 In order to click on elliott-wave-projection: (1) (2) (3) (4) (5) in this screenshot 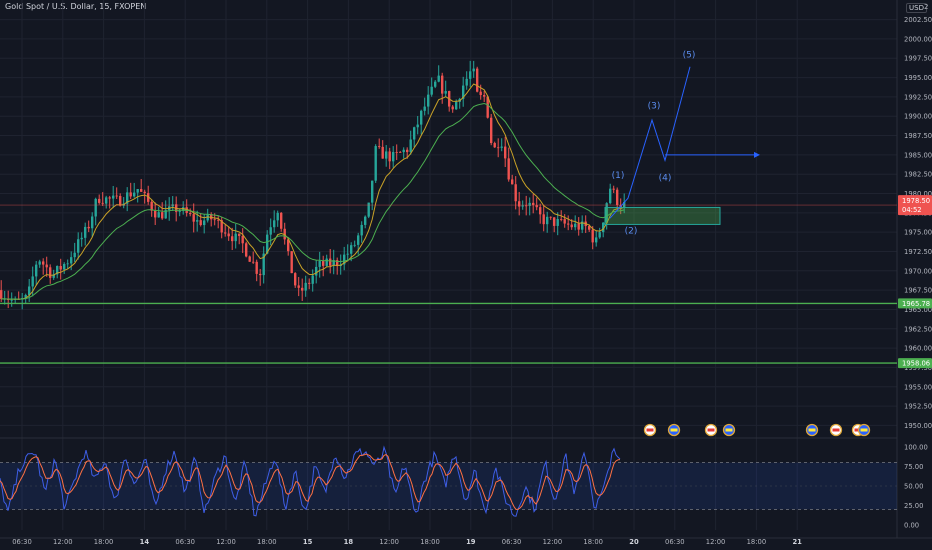, I will do `click(682, 143)`.